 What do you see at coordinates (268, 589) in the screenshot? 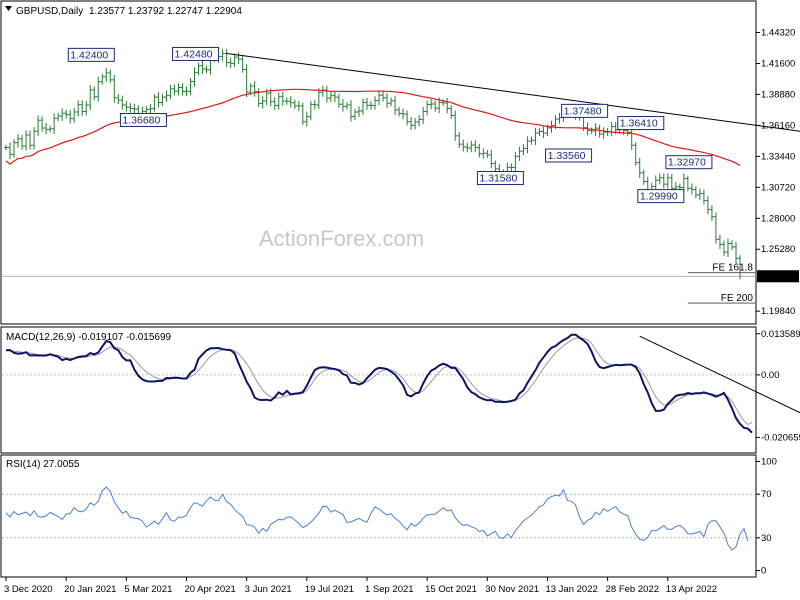
I see `x-tick-label: 3 Jun 2021` at bounding box center [268, 589].